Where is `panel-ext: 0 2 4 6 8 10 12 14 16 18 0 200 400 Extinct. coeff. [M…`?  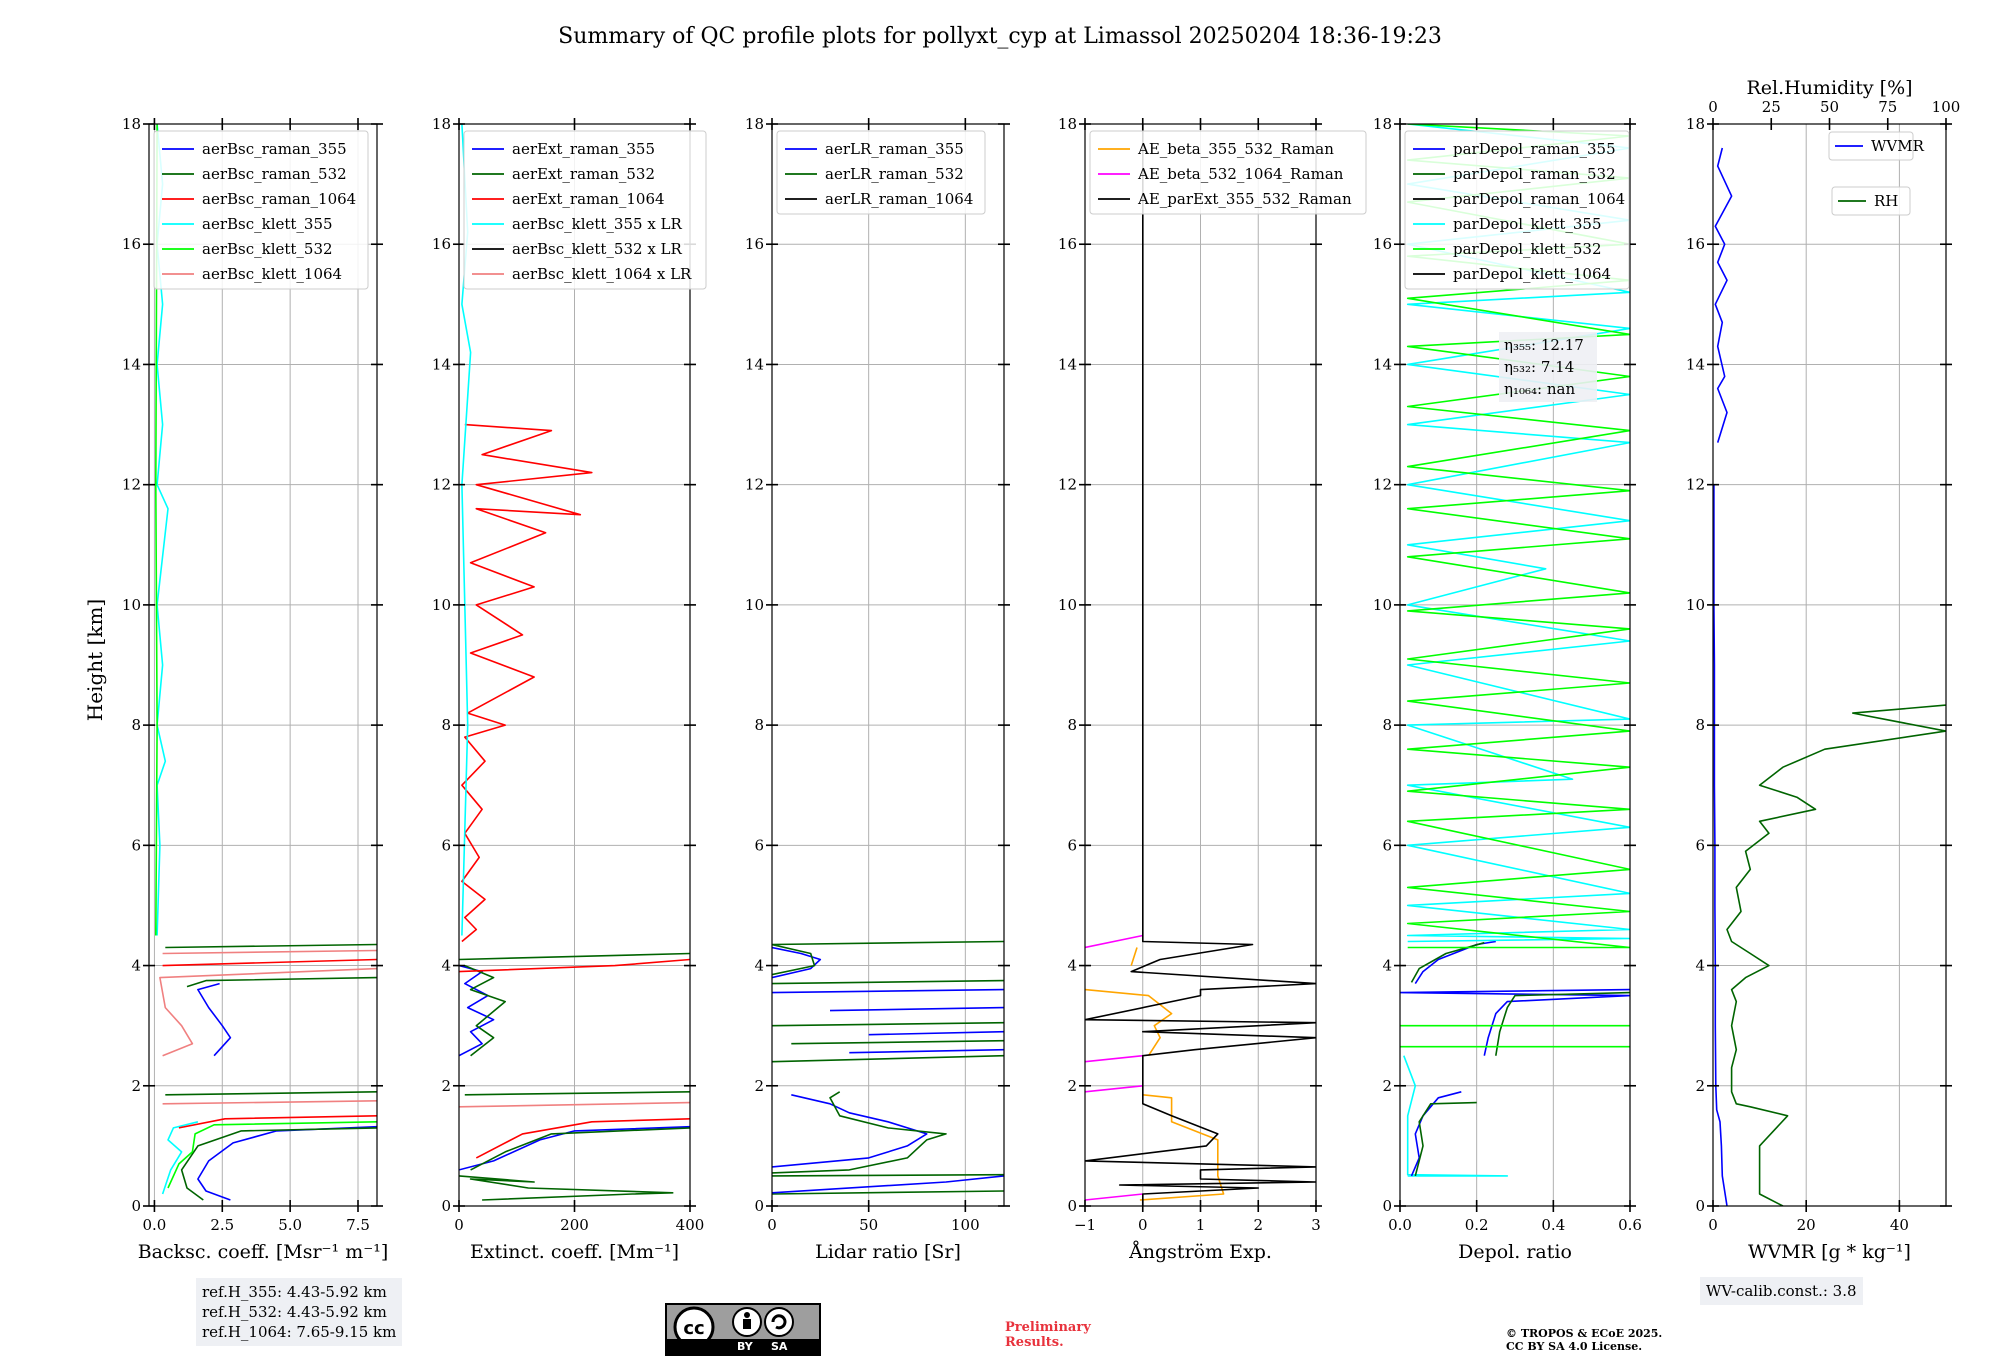
panel-ext: 0 2 4 6 8 10 12 14 16 18 0 200 400 Extinct. coeff. [M… is located at coordinates (569, 689).